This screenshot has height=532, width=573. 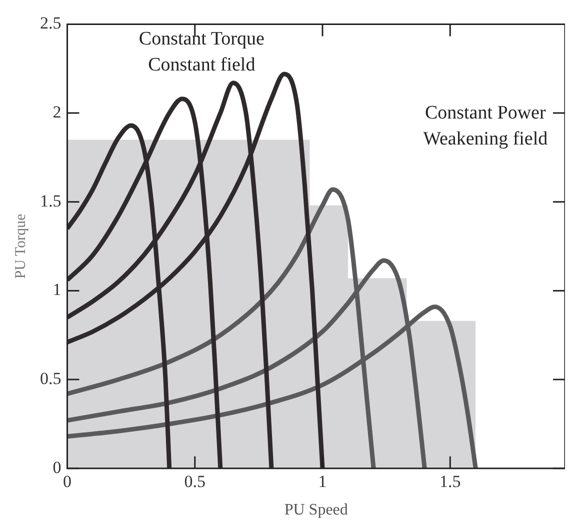 What do you see at coordinates (51, 200) in the screenshot?
I see `y-tick-label: 1.5` at bounding box center [51, 200].